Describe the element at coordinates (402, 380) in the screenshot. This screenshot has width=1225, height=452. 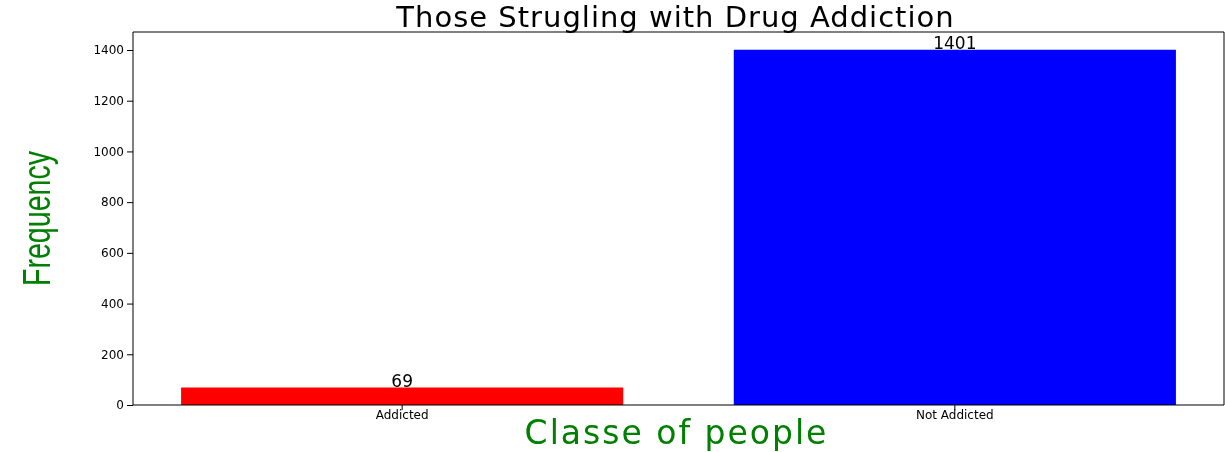
I see `data-label: 69` at that location.